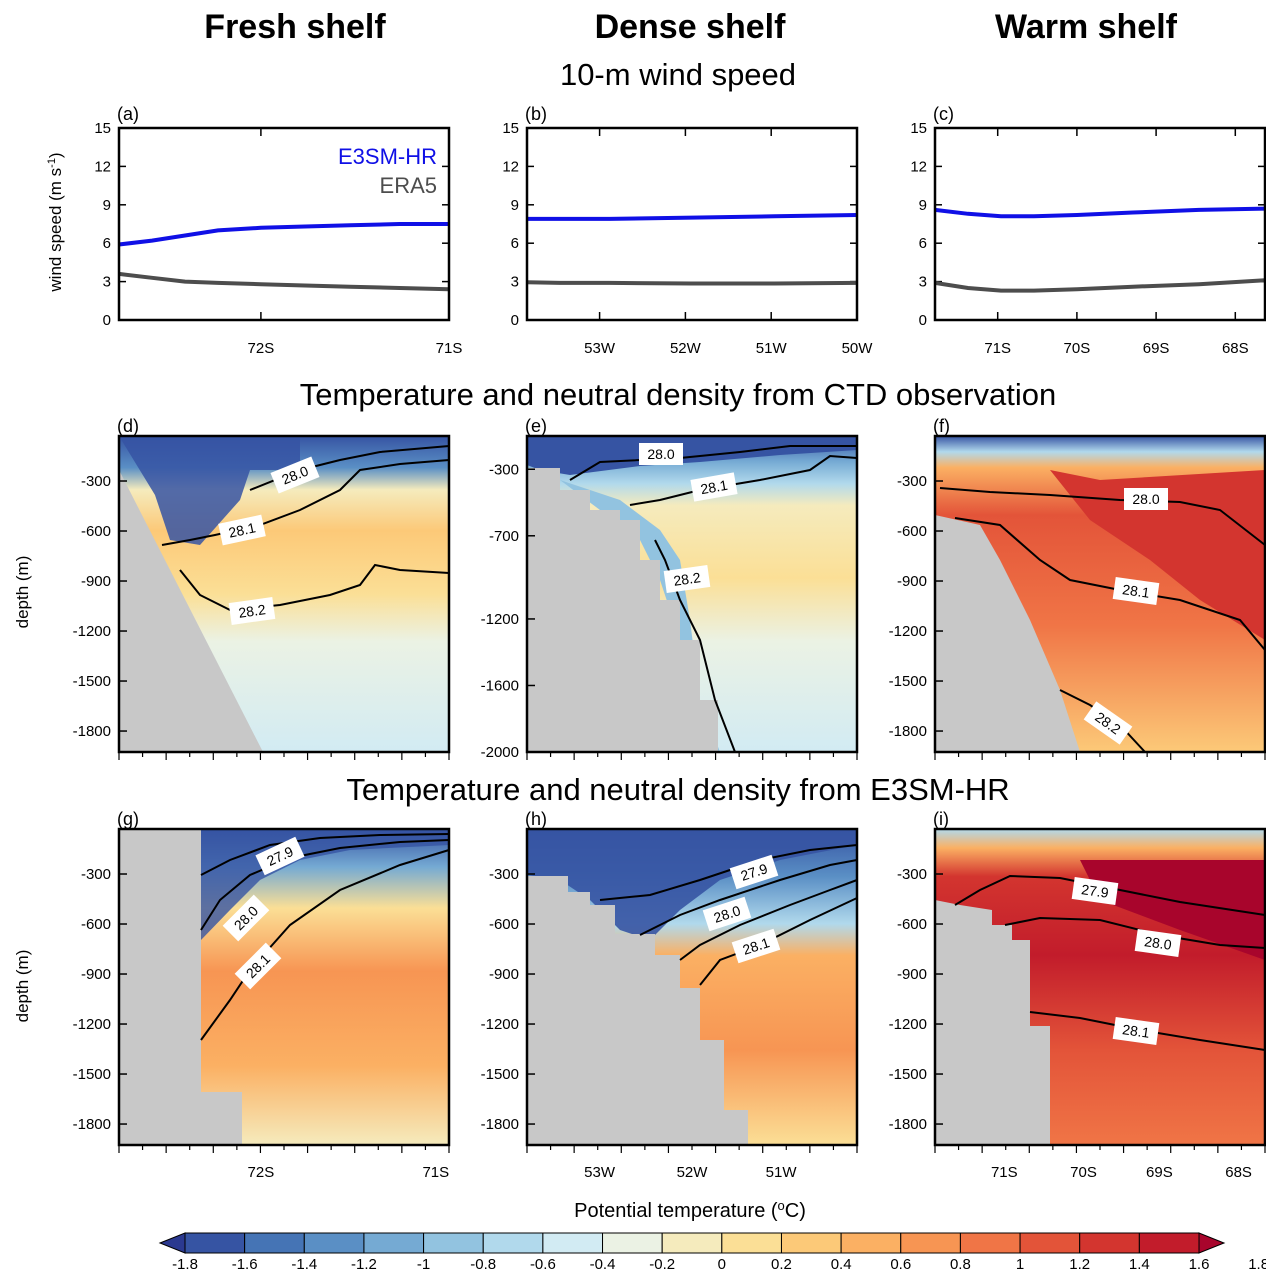 The width and height of the screenshot is (1266, 1272). I want to click on panel-h: 27.9 28.0 28.1, so click(692, 987).